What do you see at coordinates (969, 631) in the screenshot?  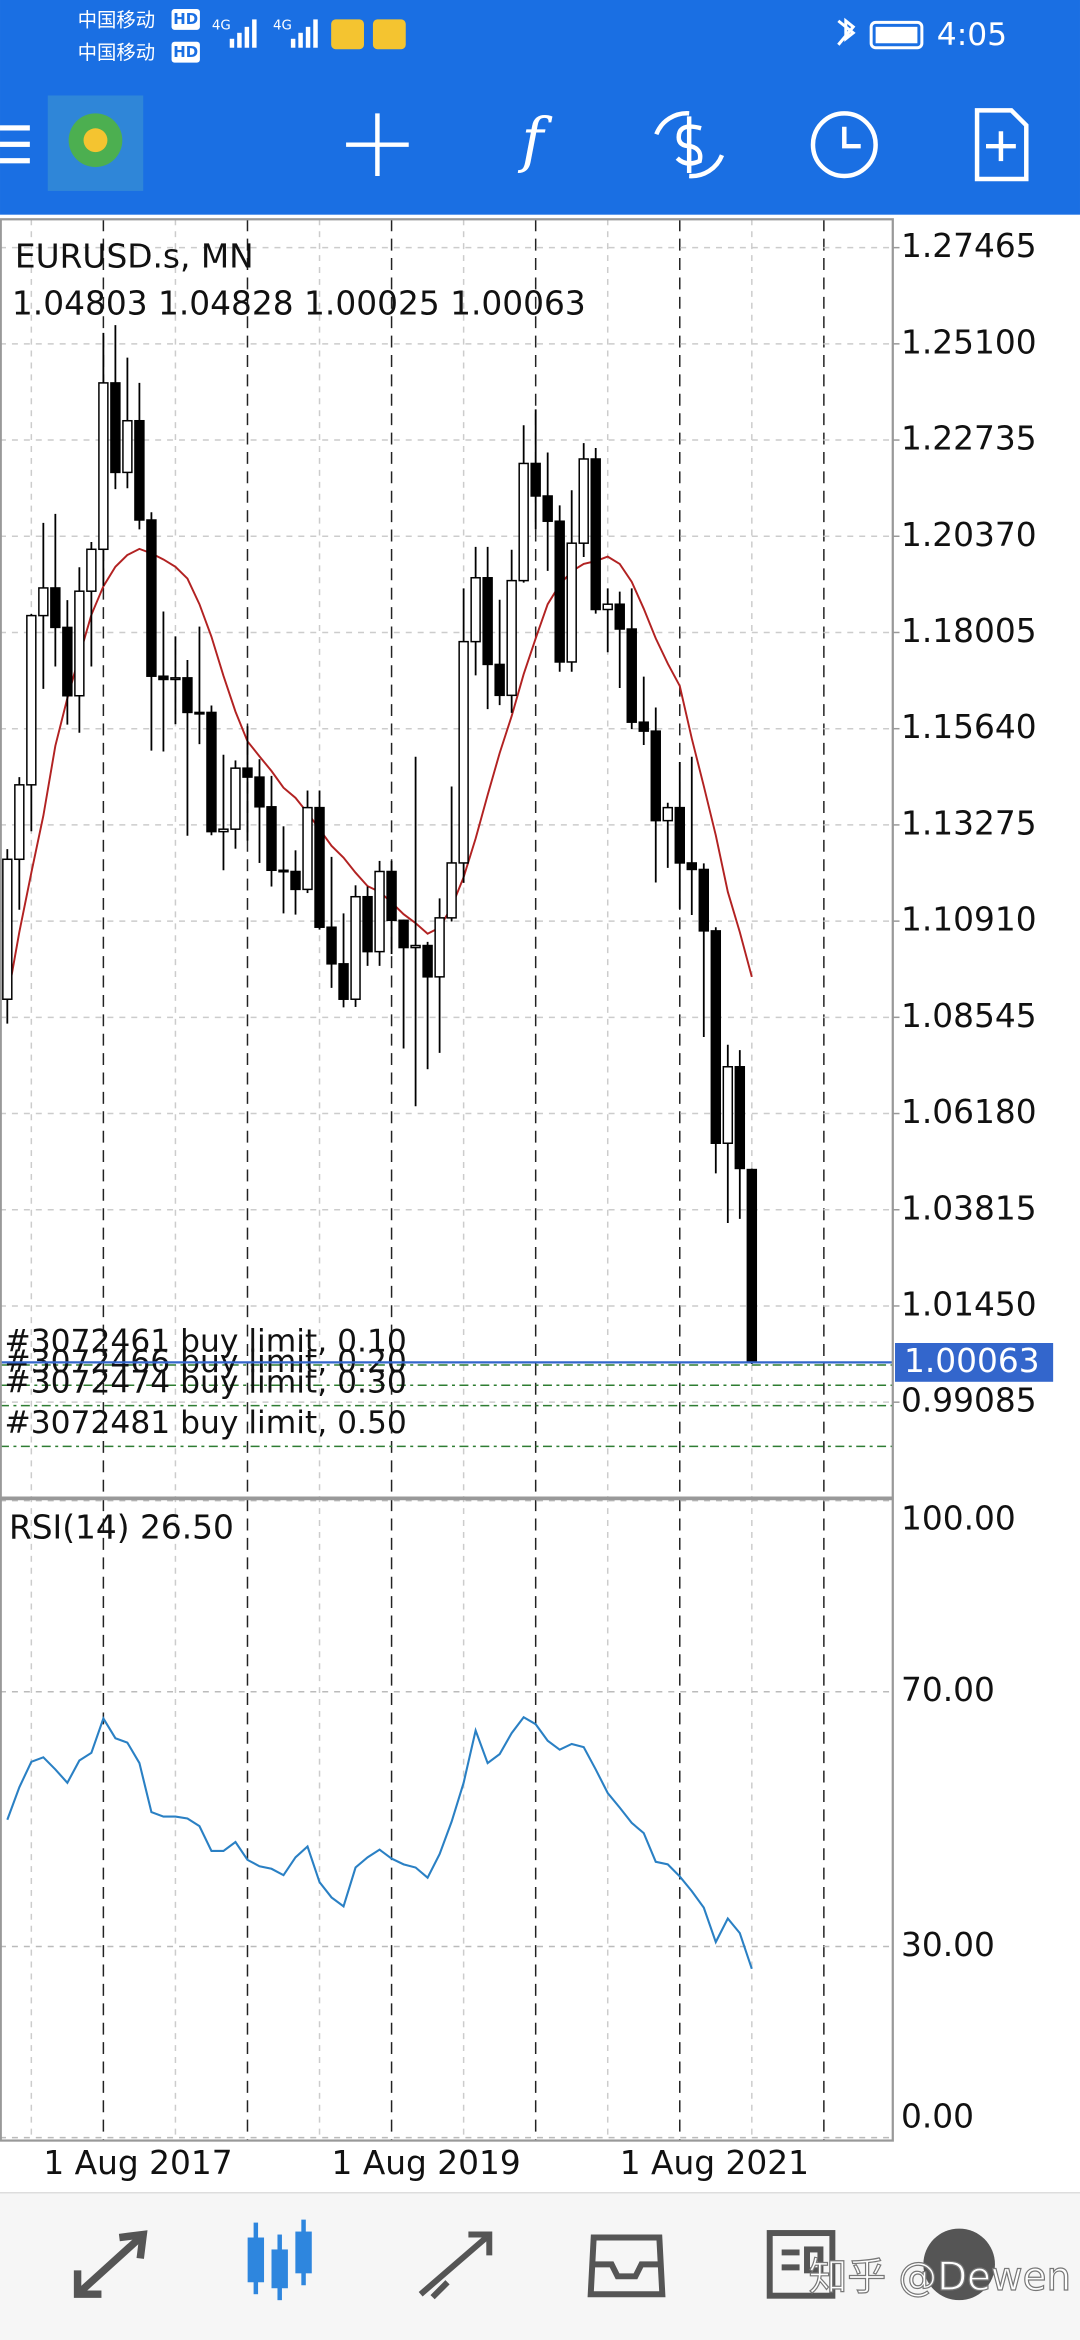 I see `y-tick-label: 1.18005` at bounding box center [969, 631].